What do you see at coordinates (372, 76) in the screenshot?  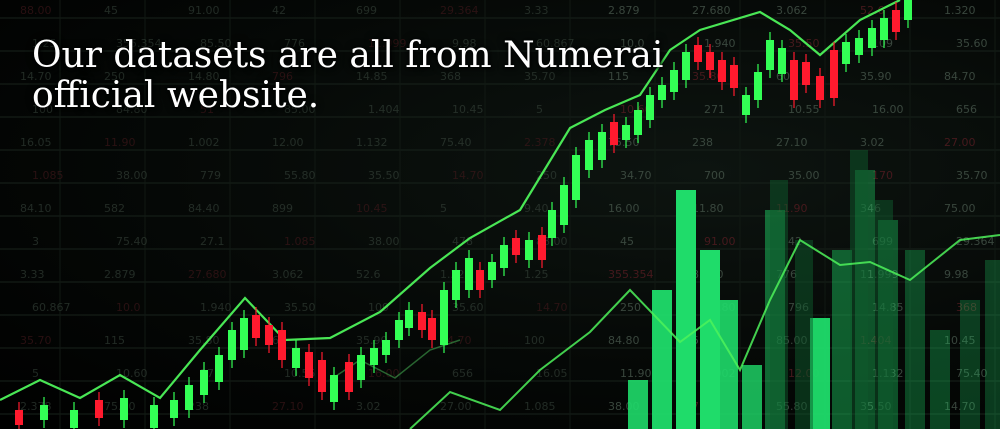 I see `ticker-label: 14.85` at bounding box center [372, 76].